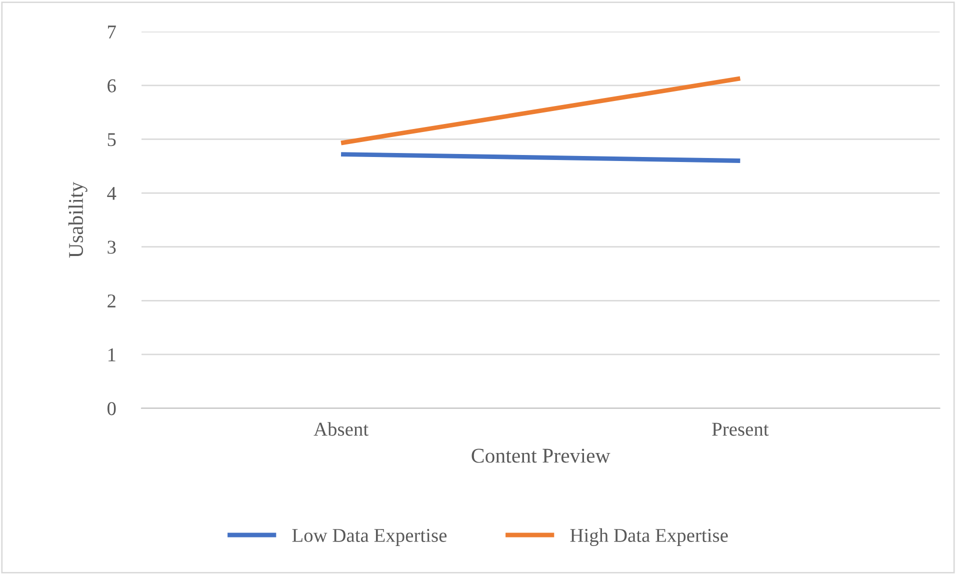  Describe the element at coordinates (112, 85) in the screenshot. I see `y-tick-label: 6` at that location.